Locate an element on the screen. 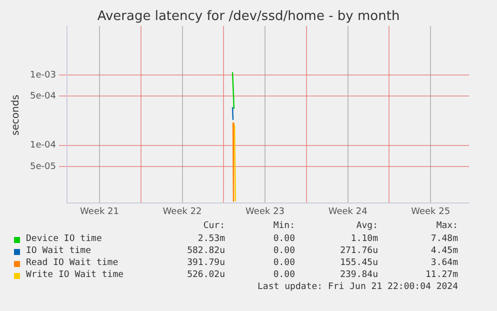 Image resolution: width=497 pixels, height=311 pixels. text: 526.02u is located at coordinates (206, 275).